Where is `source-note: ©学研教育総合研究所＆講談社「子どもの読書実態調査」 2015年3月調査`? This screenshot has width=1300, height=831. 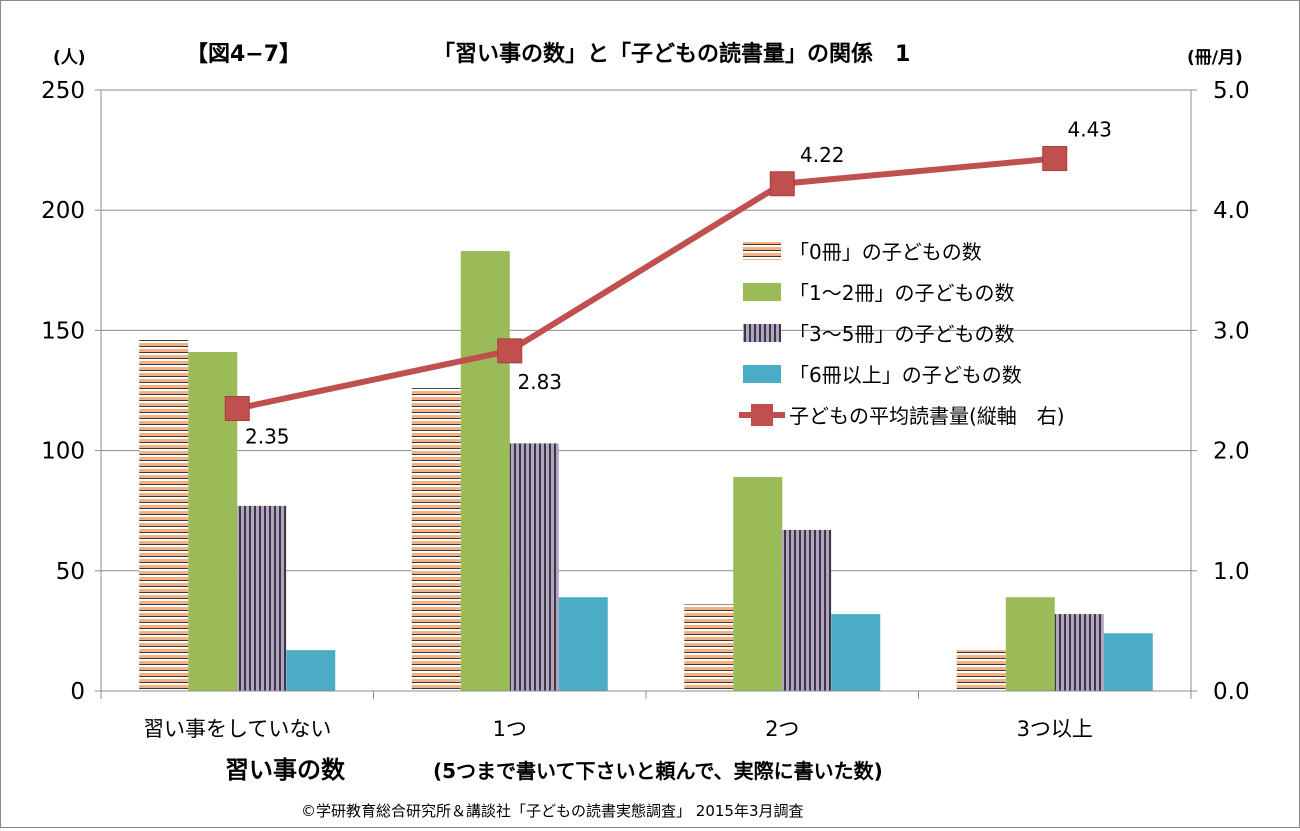
source-note: ©学研教育総合研究所＆講談社「子どもの読書実態調査」 2015年3月調査 is located at coordinates (552, 811).